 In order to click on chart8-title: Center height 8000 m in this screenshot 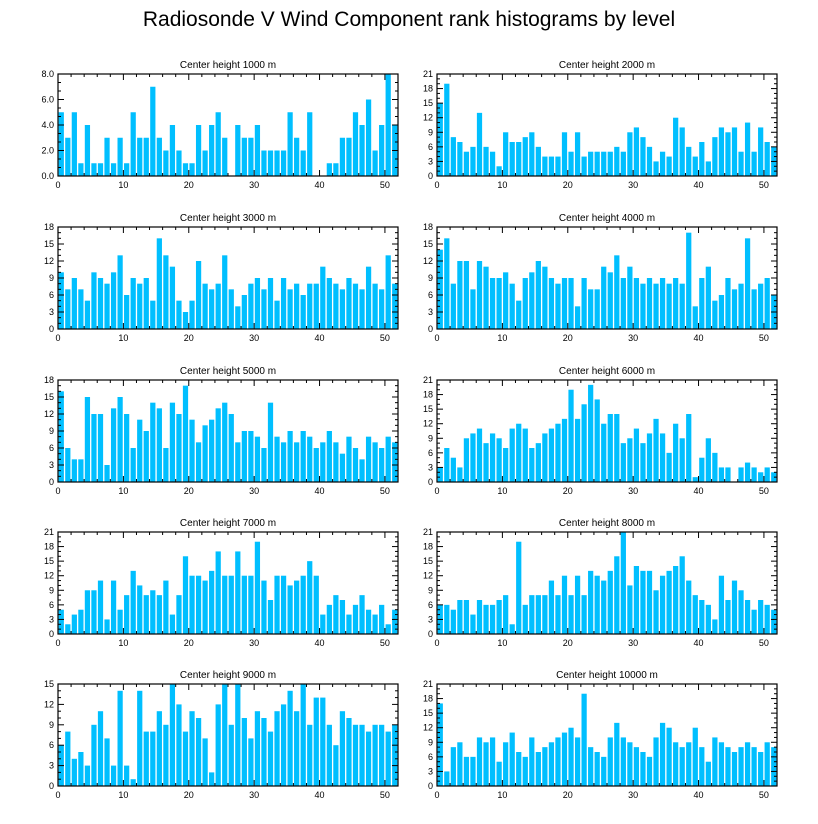, I will do `click(607, 523)`.